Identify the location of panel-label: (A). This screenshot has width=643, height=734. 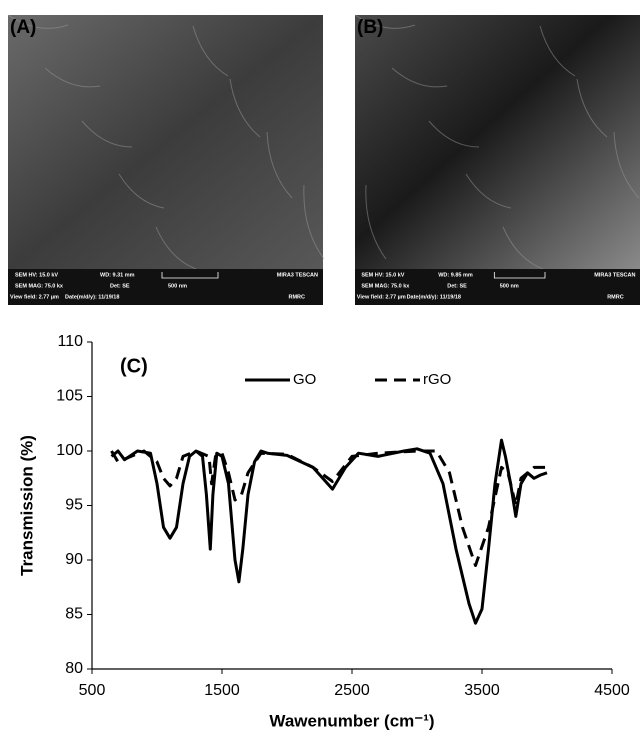
(23, 27).